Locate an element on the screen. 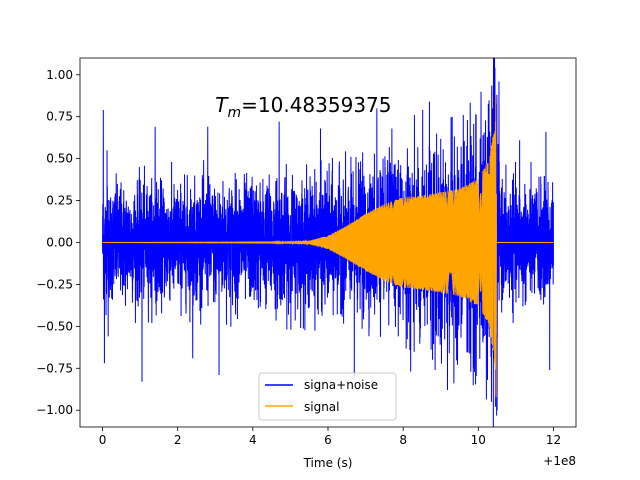 Image resolution: width=640 pixels, height=480 pixels. legend: signa+noise signal is located at coordinates (327, 396).